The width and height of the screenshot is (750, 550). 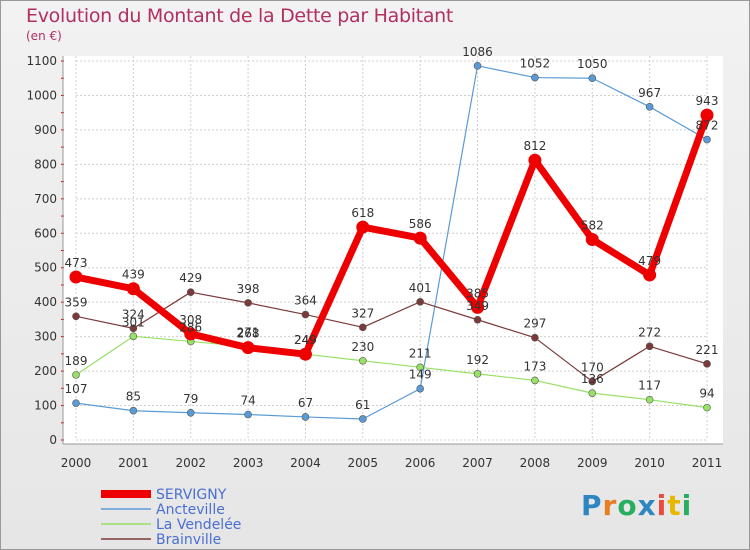 I want to click on data-label: 136, so click(x=592, y=379).